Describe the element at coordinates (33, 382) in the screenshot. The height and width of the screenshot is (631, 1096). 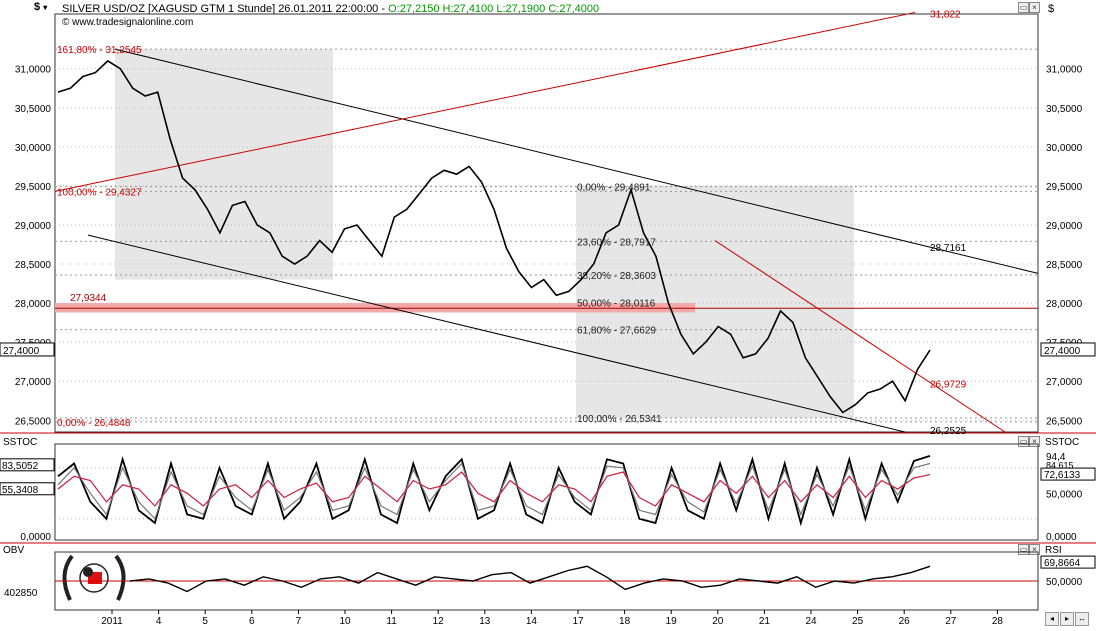
I see `price-tick-left: 27,0000` at that location.